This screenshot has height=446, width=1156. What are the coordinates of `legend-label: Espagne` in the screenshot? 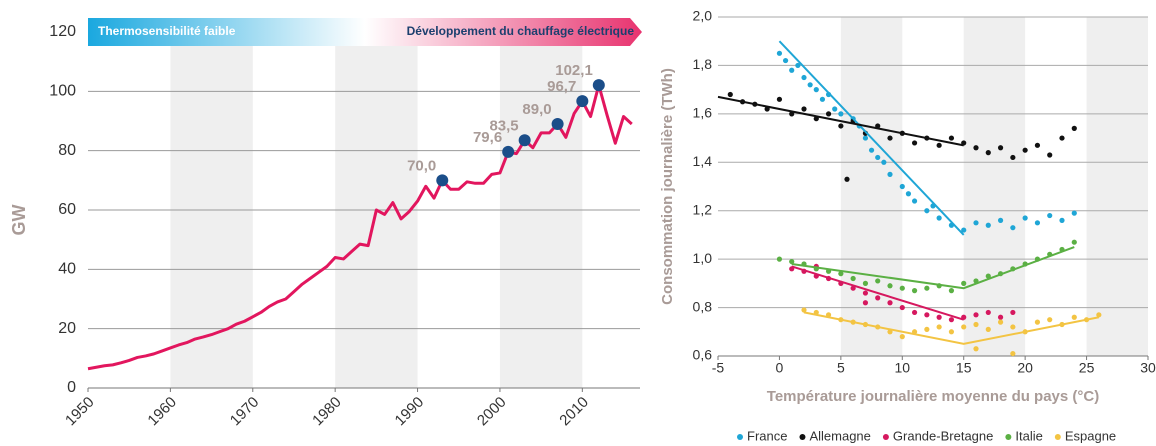 It's located at (1090, 435).